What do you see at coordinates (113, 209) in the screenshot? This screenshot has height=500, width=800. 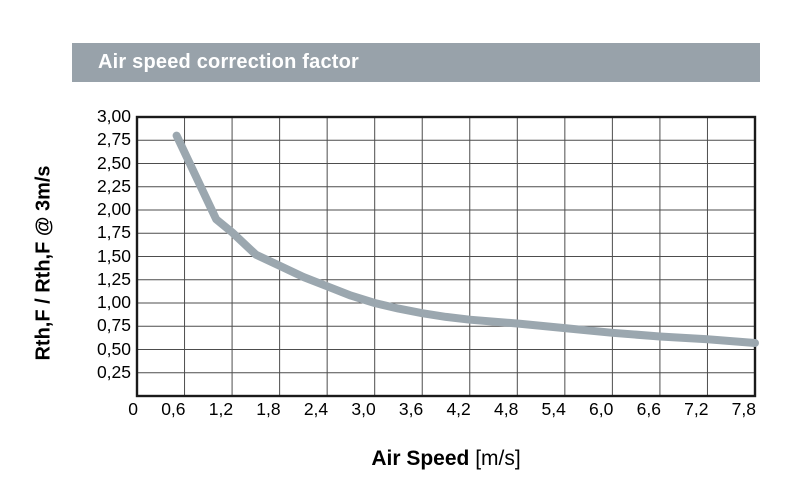 I see `y-tick-label: 2,00` at bounding box center [113, 209].